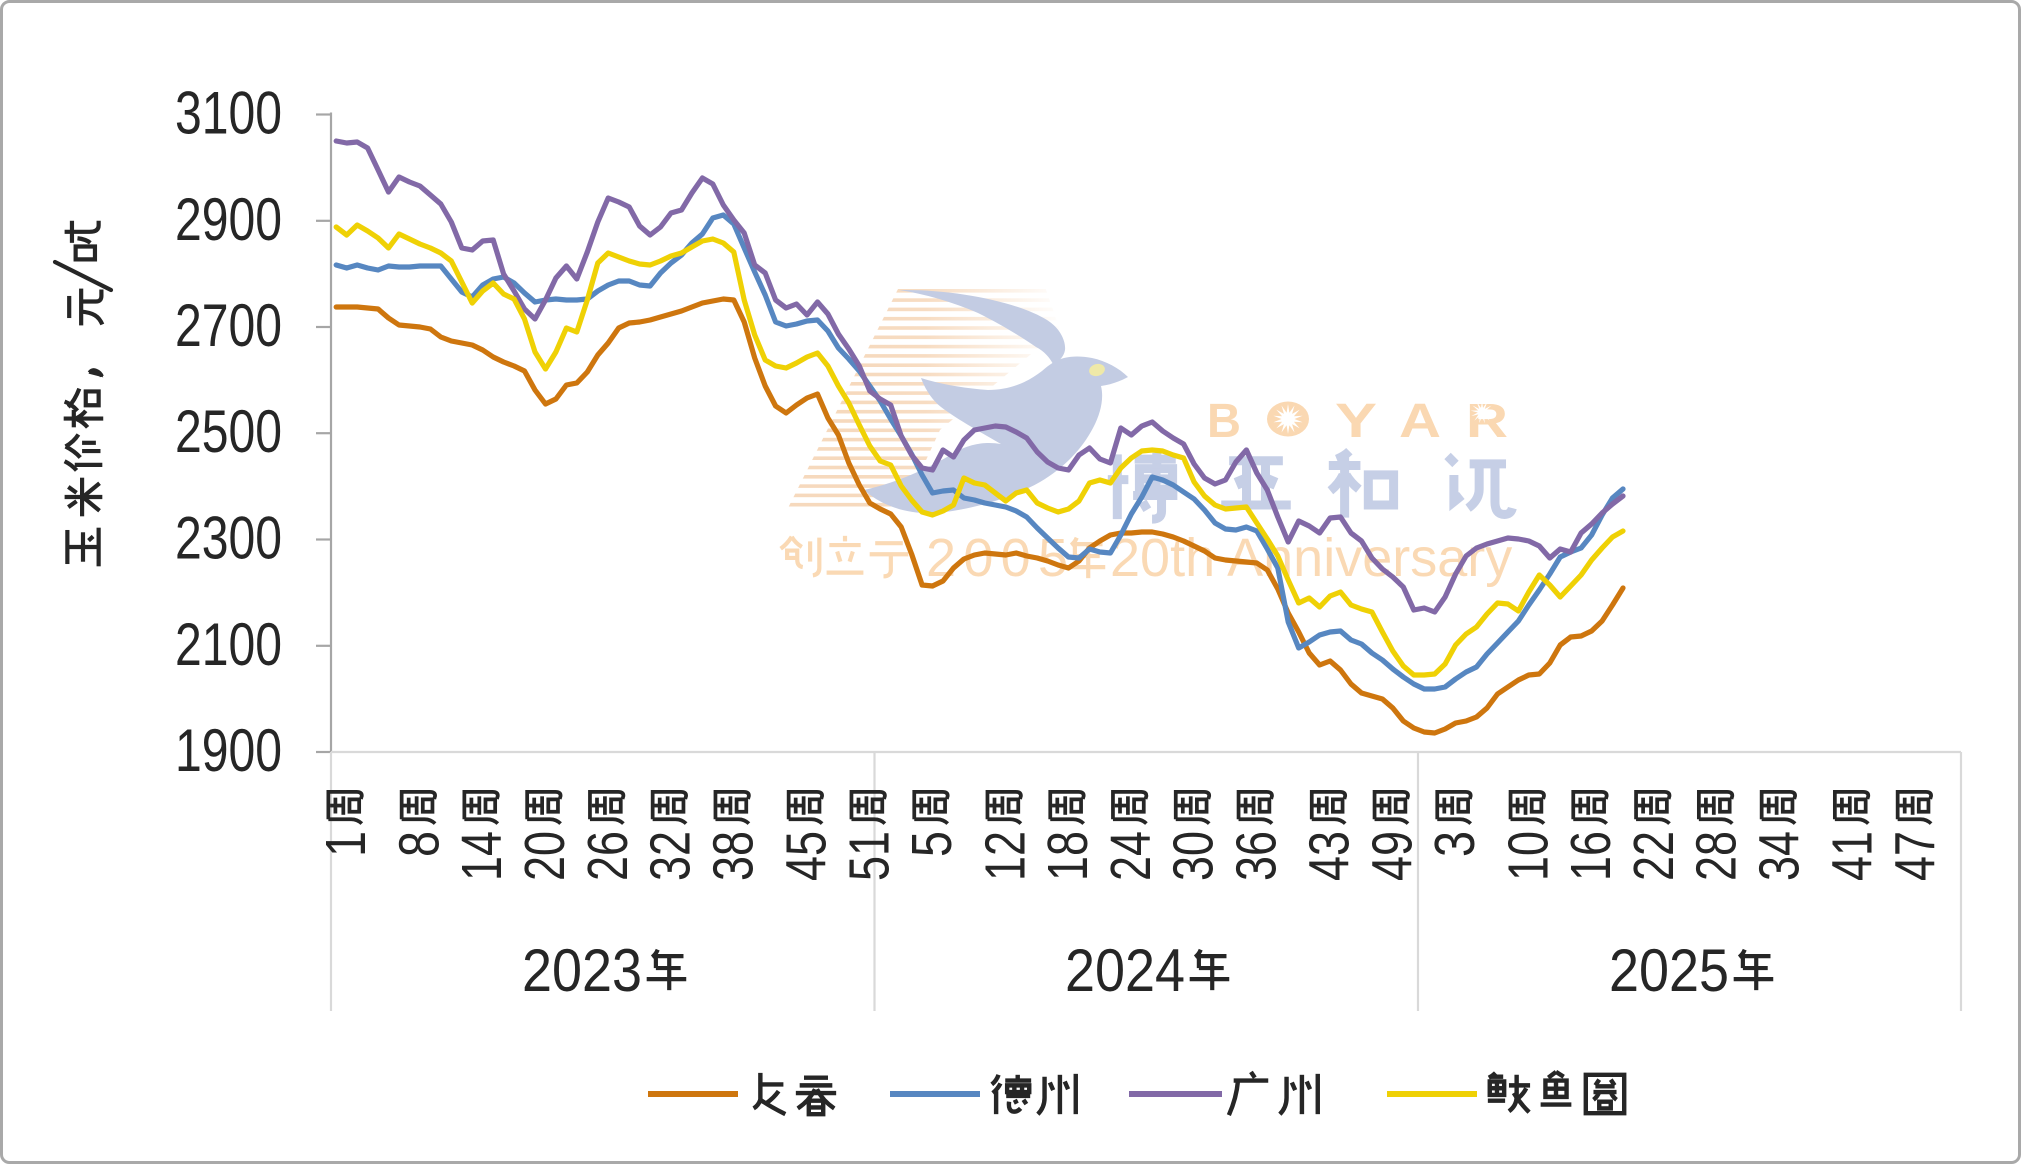 This screenshot has width=2021, height=1164. I want to click on svg-text: 34, so click(1780, 856).